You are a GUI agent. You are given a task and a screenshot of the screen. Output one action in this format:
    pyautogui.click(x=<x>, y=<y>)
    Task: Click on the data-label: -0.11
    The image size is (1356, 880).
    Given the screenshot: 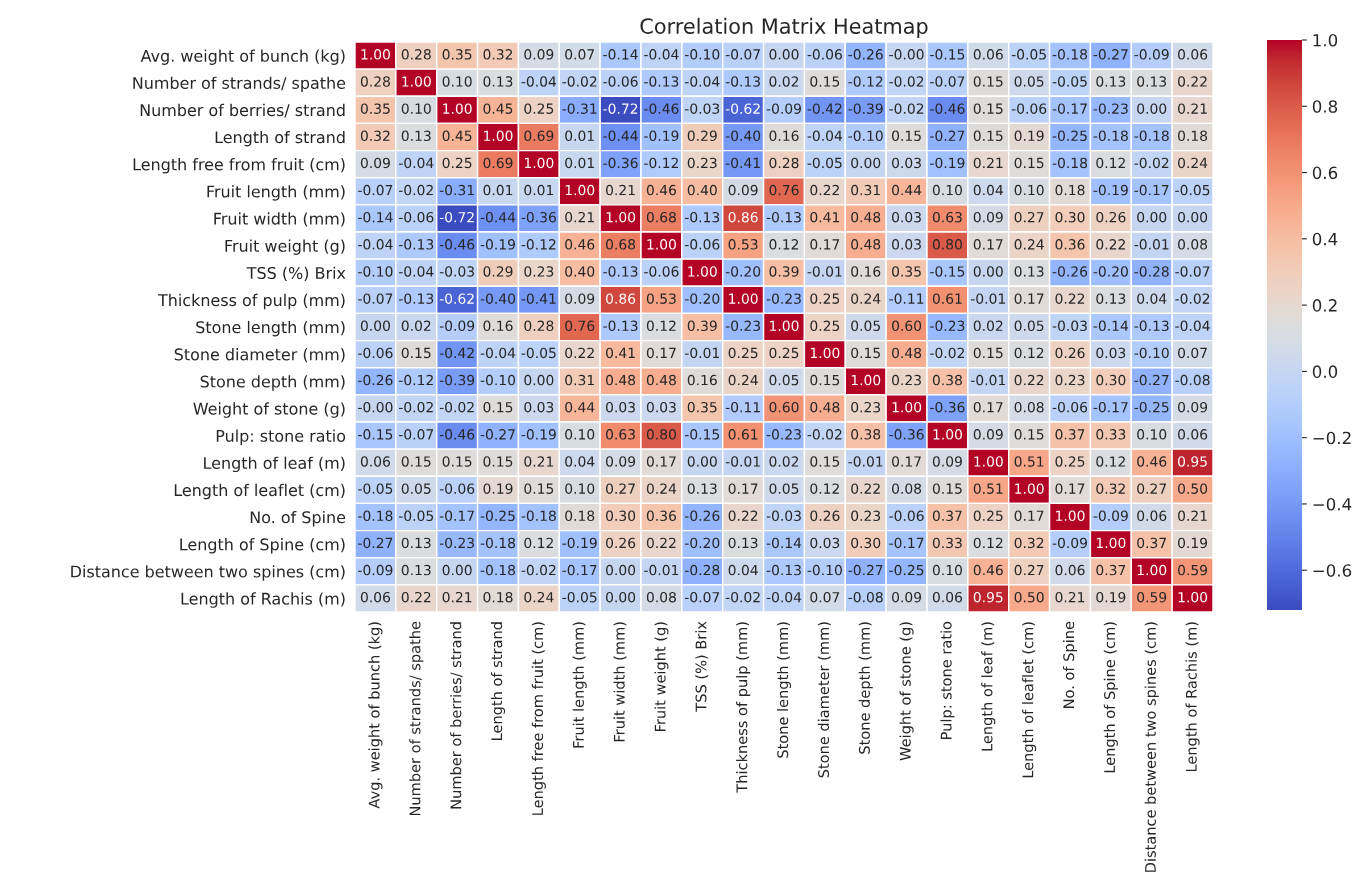 What is the action you would take?
    pyautogui.click(x=906, y=298)
    